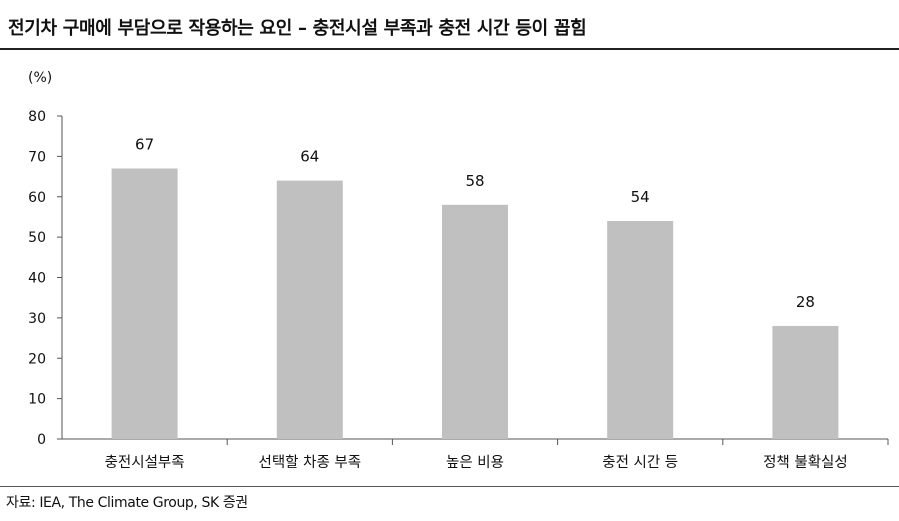  Describe the element at coordinates (309, 157) in the screenshot. I see `data-label: 64` at that location.